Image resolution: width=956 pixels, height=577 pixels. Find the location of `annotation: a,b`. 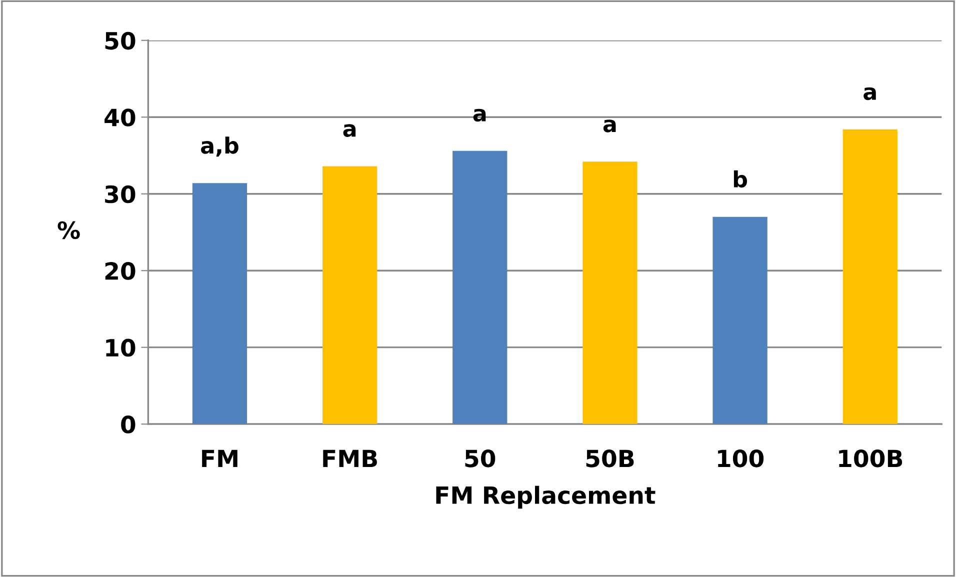

annotation: a,b is located at coordinates (219, 146).